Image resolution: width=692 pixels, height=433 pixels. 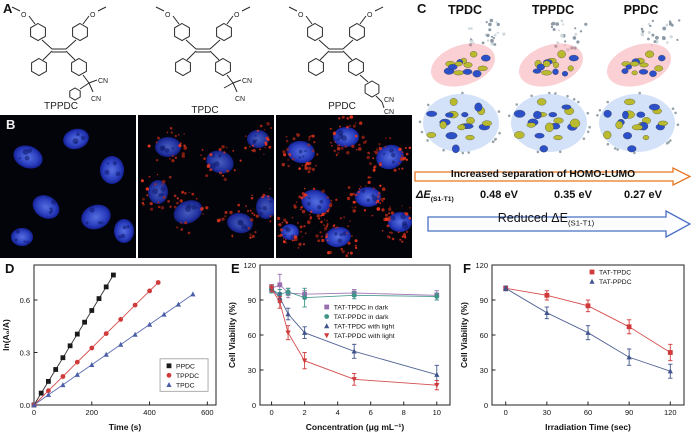 What do you see at coordinates (185, 366) in the screenshot?
I see `svg-text: PPDC` at bounding box center [185, 366].